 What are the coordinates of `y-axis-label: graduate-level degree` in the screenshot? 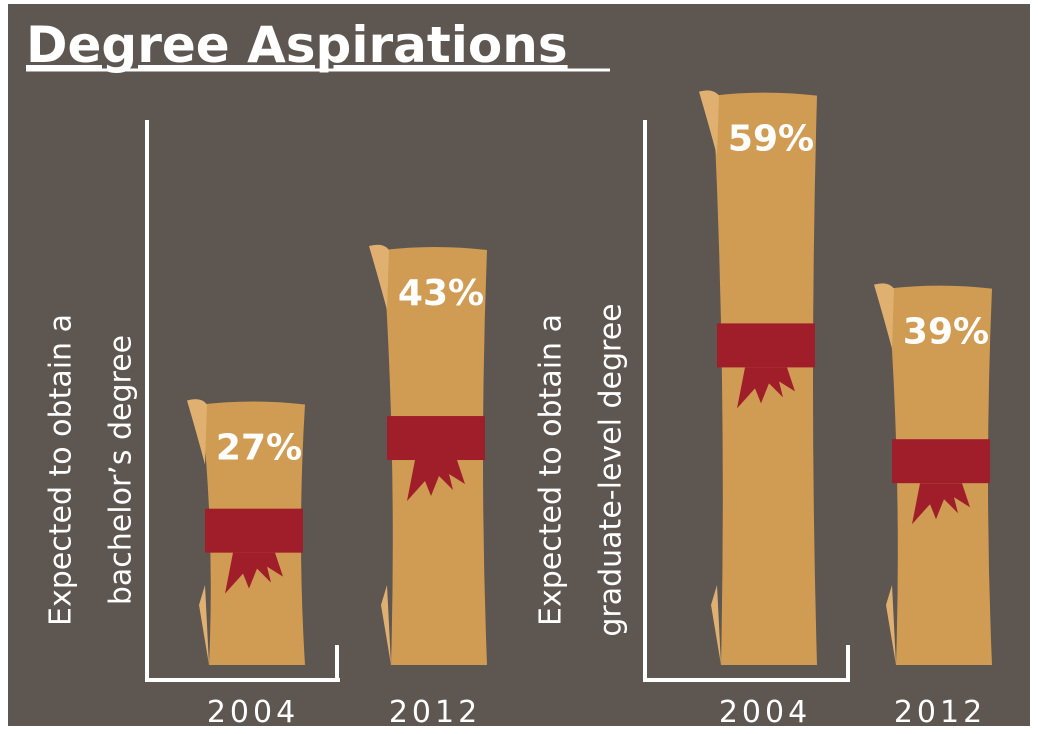 It's located at (611, 469).